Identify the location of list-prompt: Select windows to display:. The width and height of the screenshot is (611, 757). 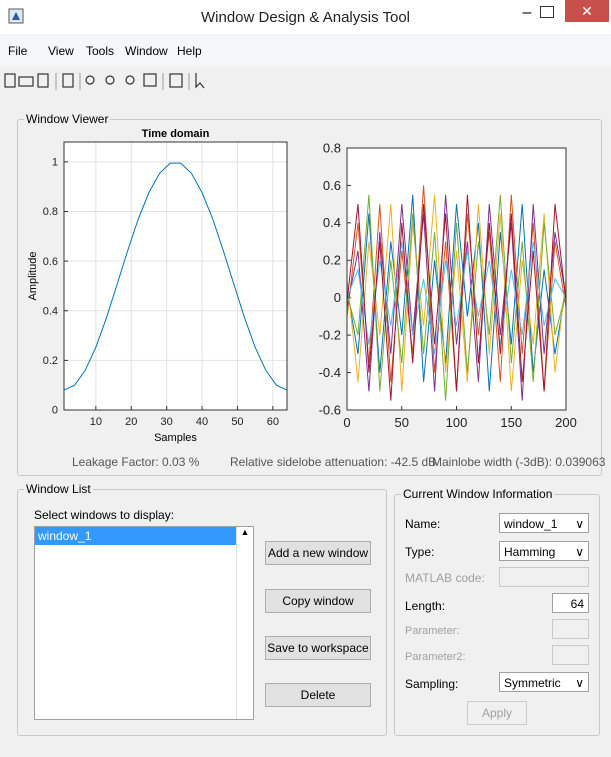
(104, 515).